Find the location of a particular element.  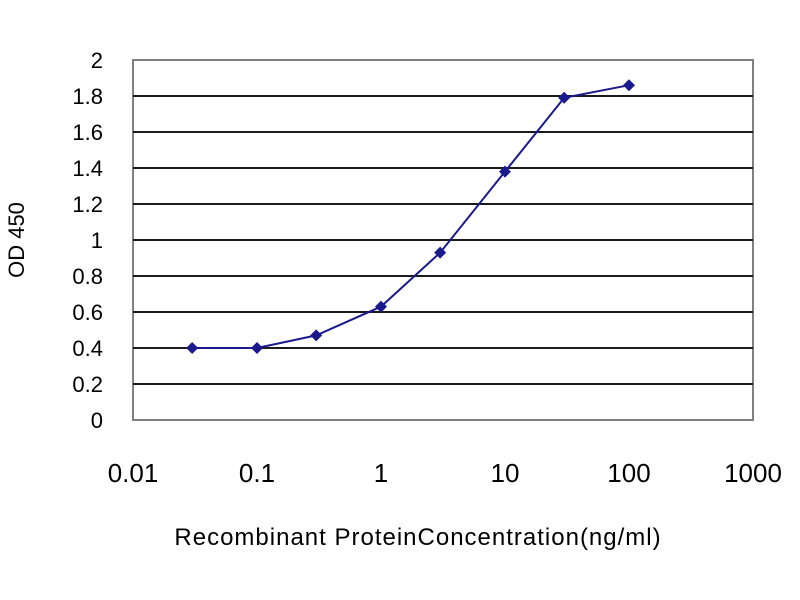

x-tick-label: 0.01 is located at coordinates (133, 473).